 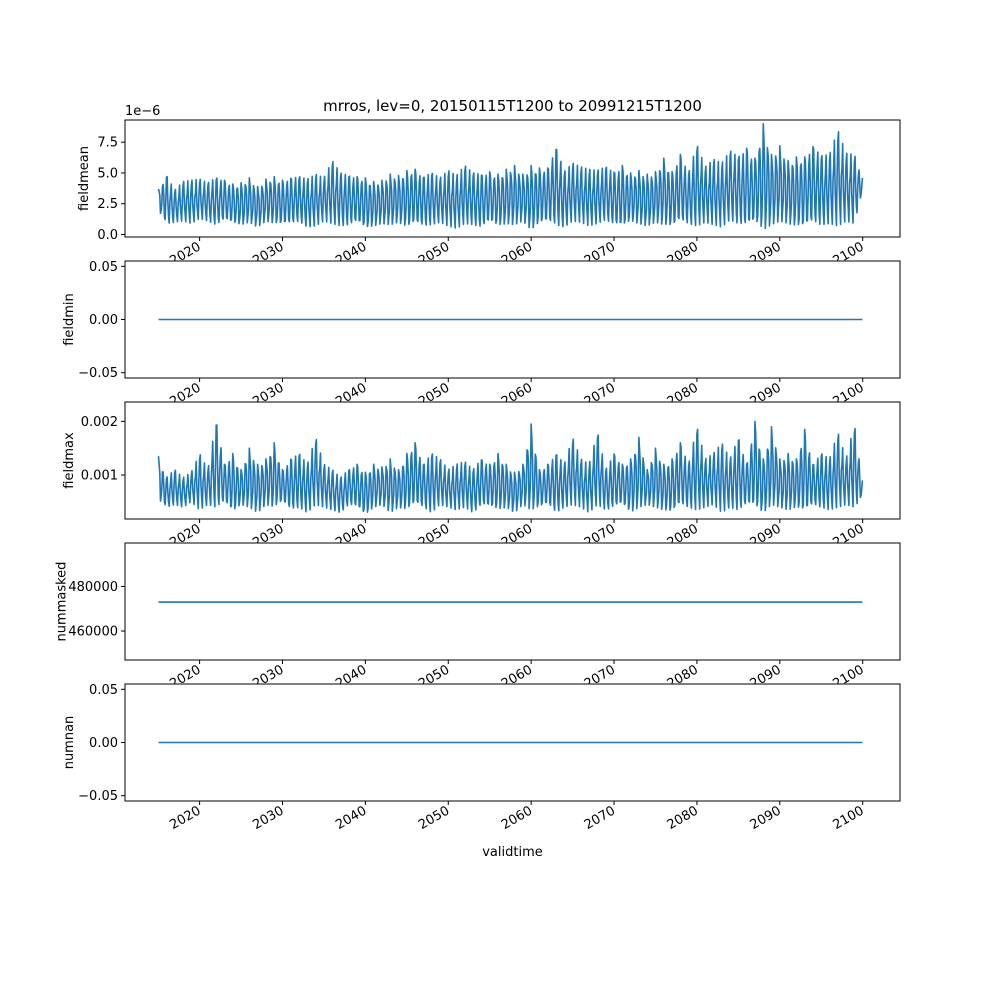 I want to click on y-tick-label: 2.5, so click(x=107, y=204).